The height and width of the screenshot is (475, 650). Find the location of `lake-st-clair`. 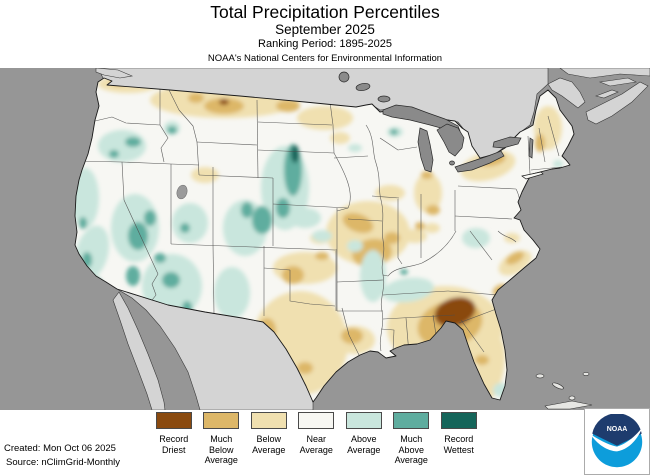

lake-st-clair is located at coordinates (452, 163).